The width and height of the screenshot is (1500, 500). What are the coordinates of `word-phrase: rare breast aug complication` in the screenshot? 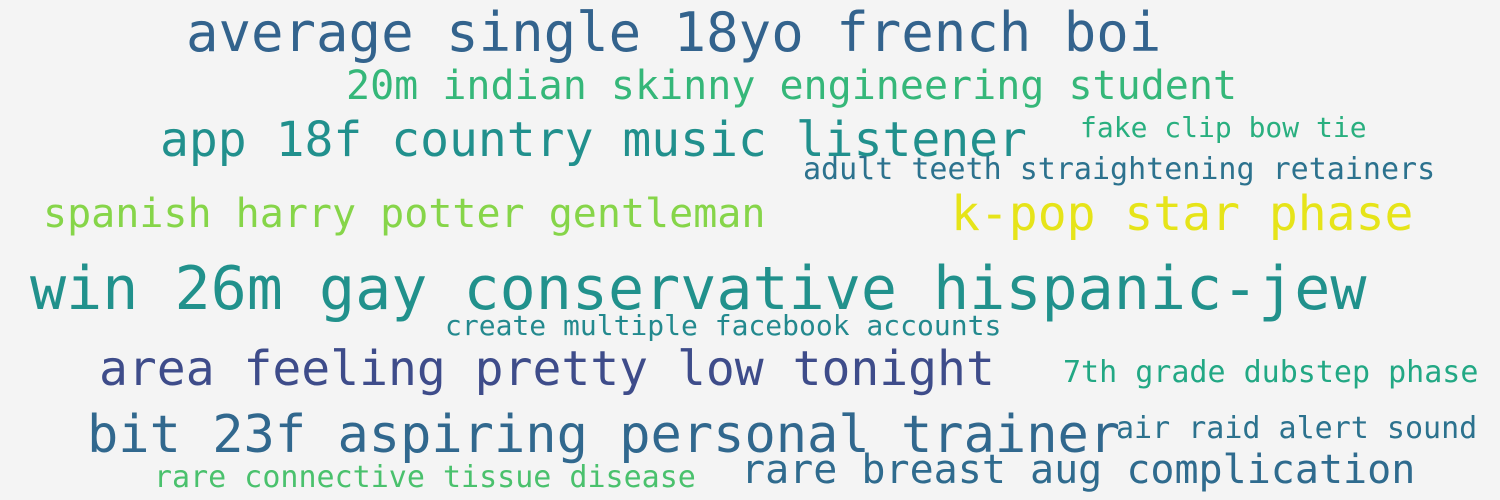 It's located at (1078, 470).